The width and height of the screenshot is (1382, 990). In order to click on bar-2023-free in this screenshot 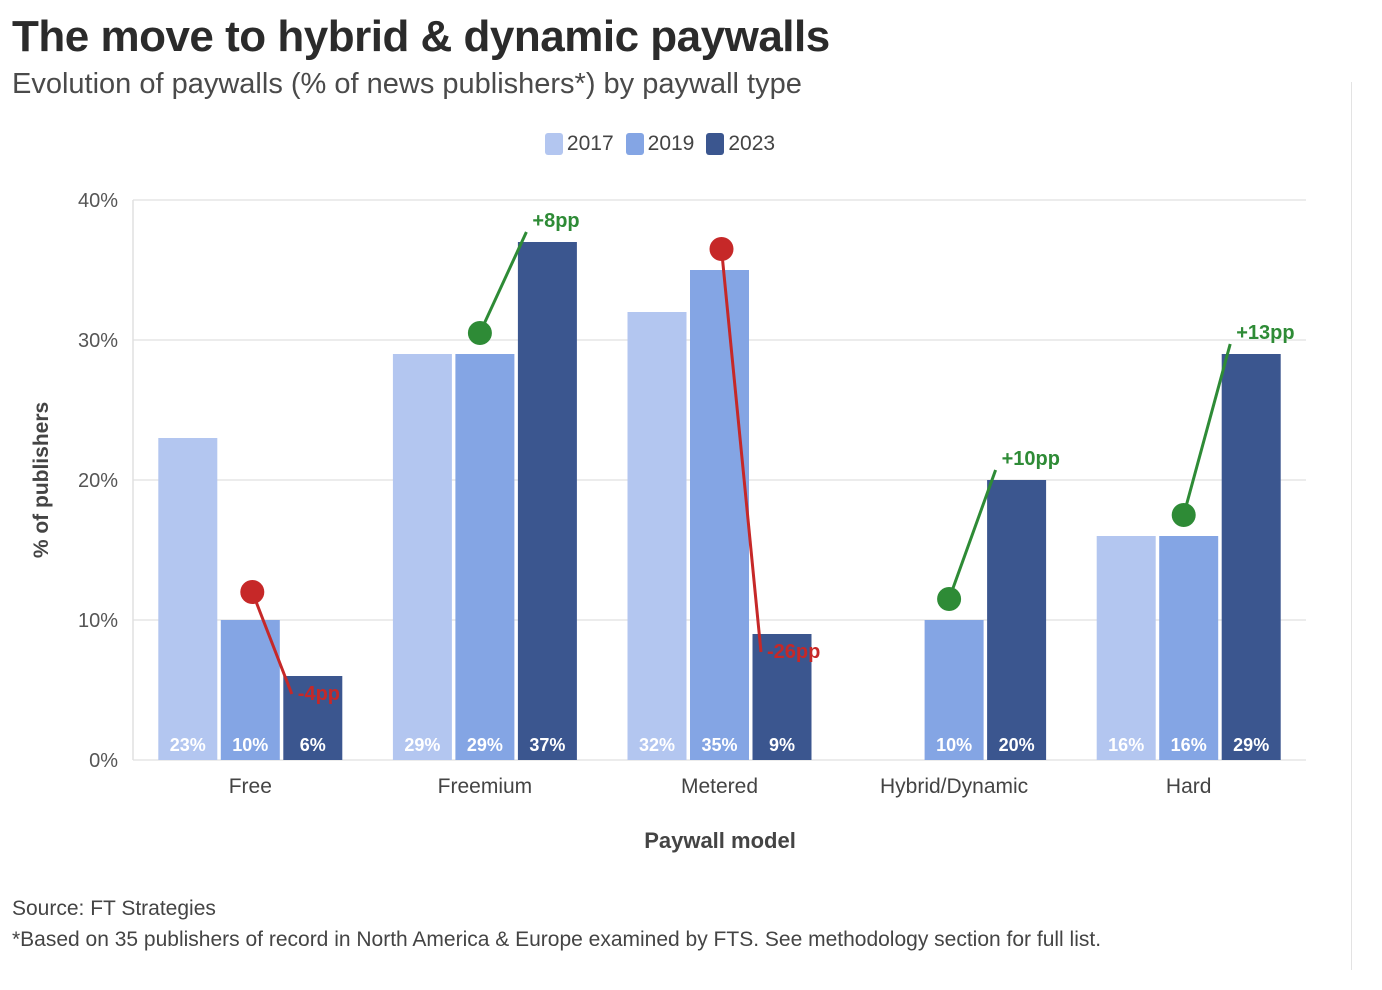, I will do `click(313, 718)`.